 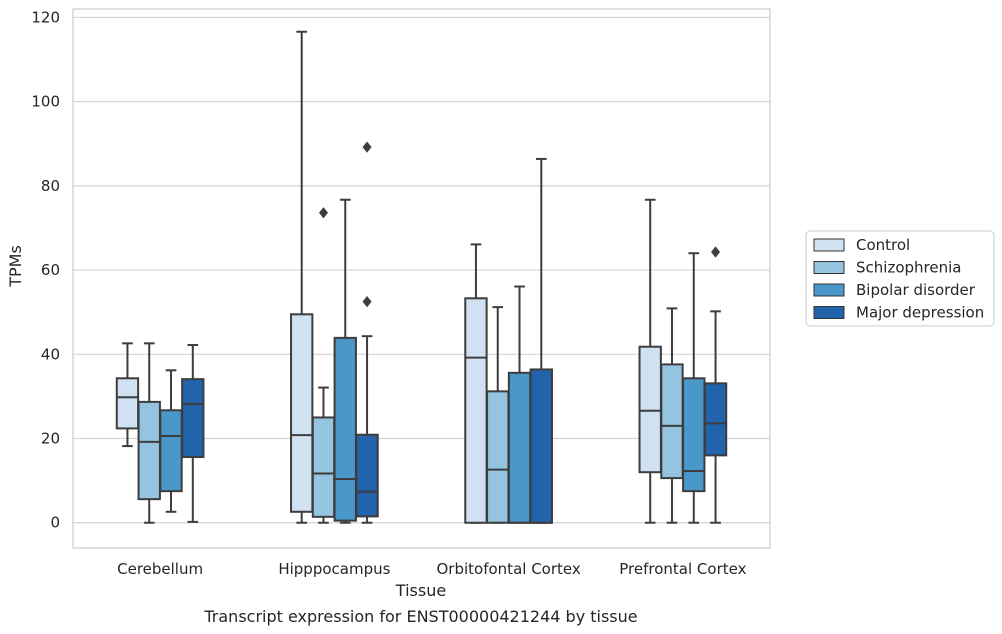 What do you see at coordinates (883, 245) in the screenshot?
I see `legend-label: Control` at bounding box center [883, 245].